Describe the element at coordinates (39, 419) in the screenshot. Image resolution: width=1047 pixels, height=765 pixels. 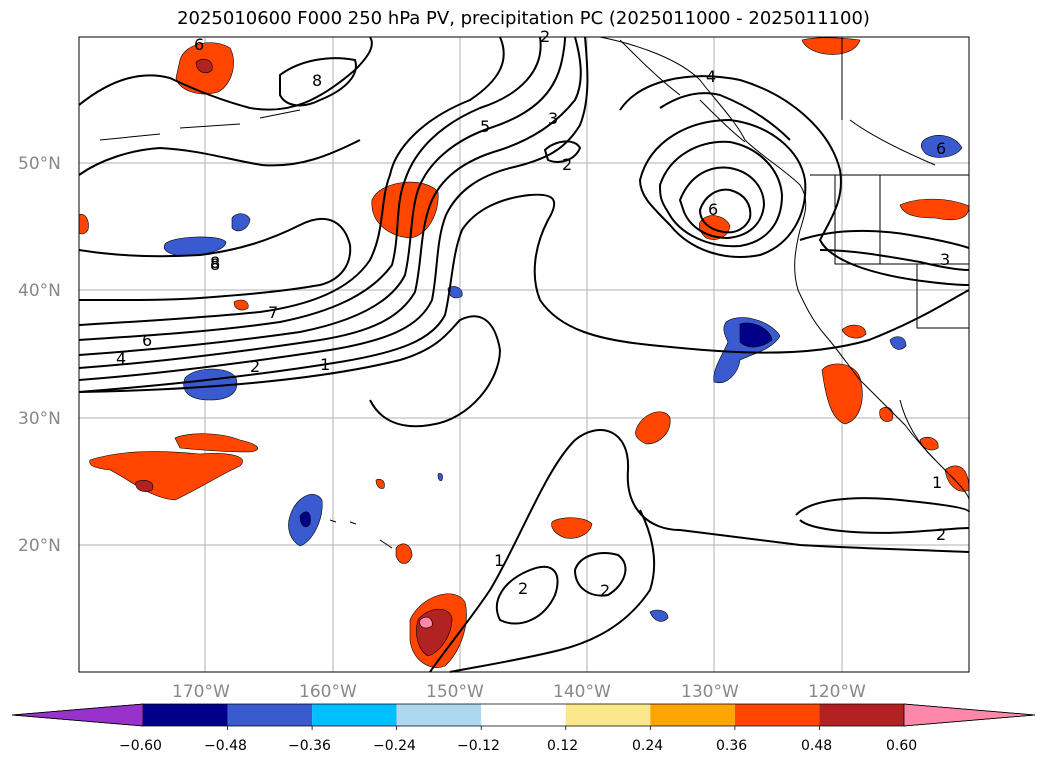
I see `lat-label: 30°N` at that location.